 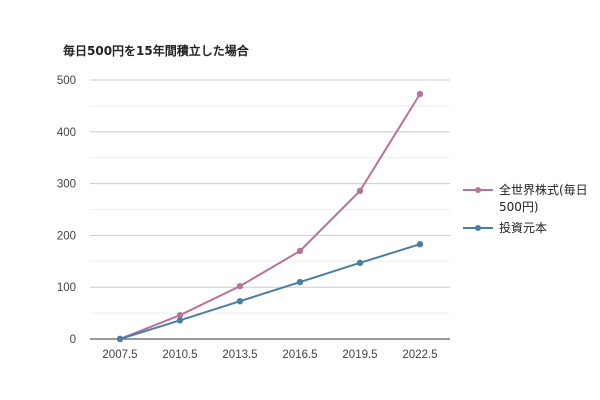 I want to click on y-tick-label: 300, so click(x=66, y=185).